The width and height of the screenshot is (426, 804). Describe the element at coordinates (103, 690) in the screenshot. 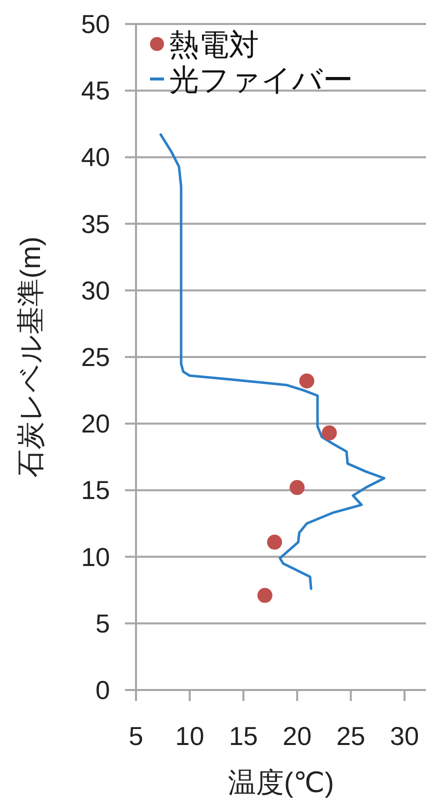

I see `y-tick-label: 0` at that location.